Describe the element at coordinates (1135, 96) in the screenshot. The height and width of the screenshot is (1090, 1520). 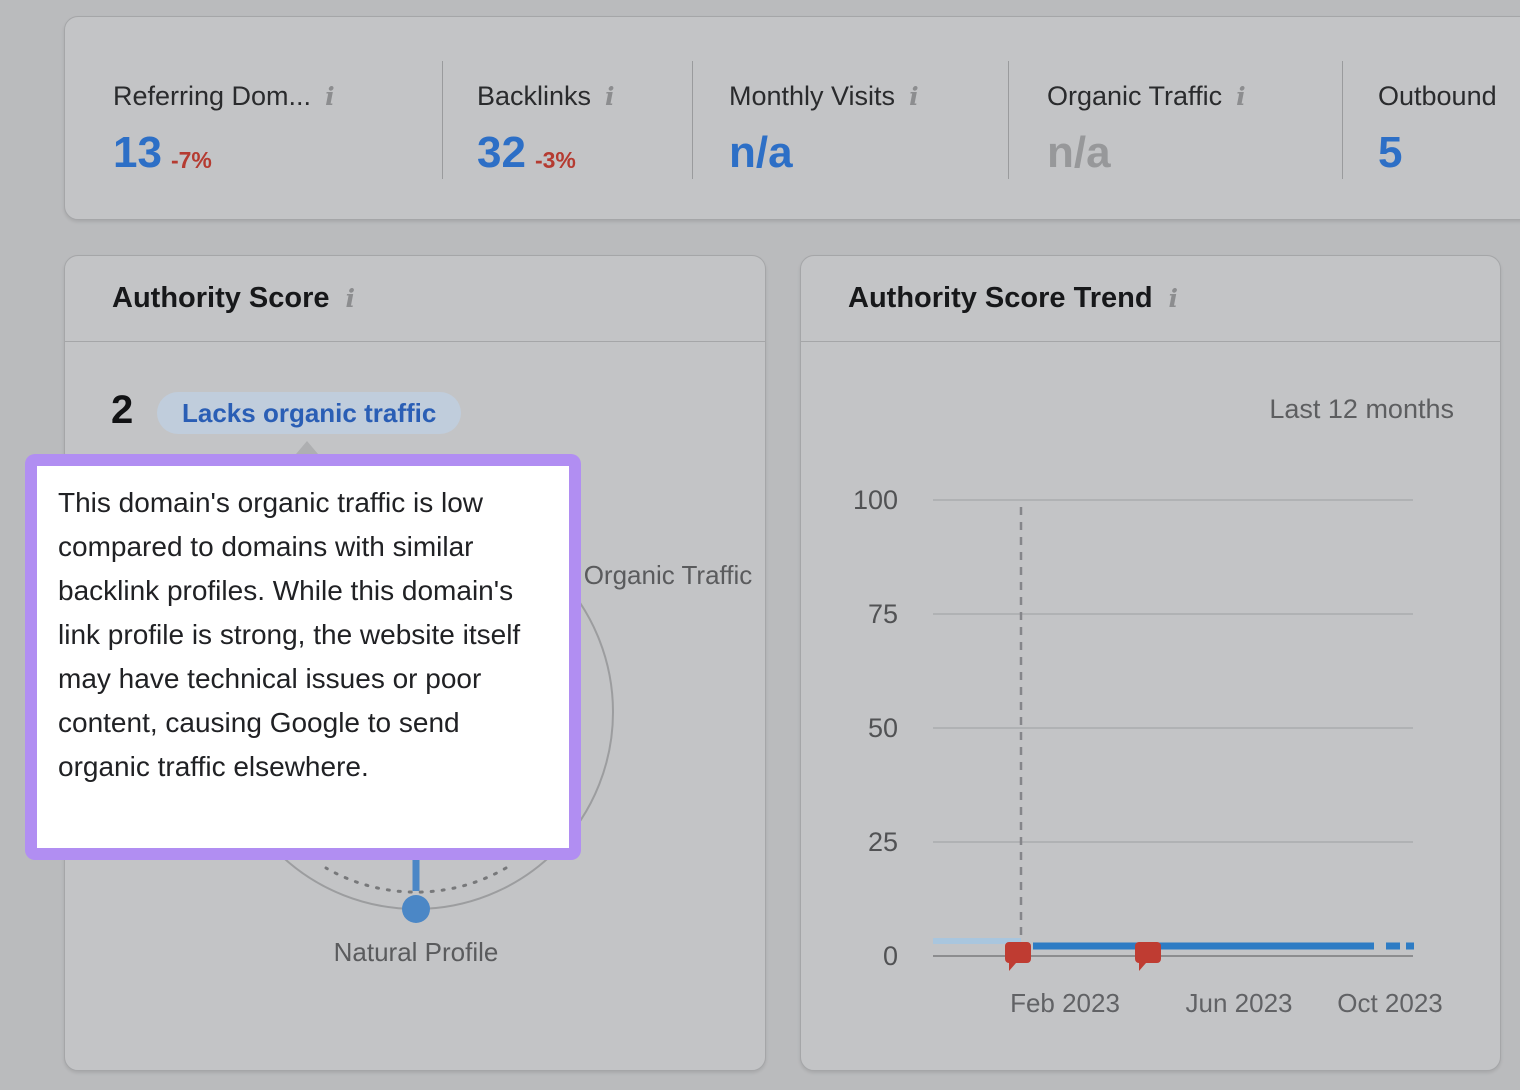
I see `metric-label: Organic Traffic` at that location.